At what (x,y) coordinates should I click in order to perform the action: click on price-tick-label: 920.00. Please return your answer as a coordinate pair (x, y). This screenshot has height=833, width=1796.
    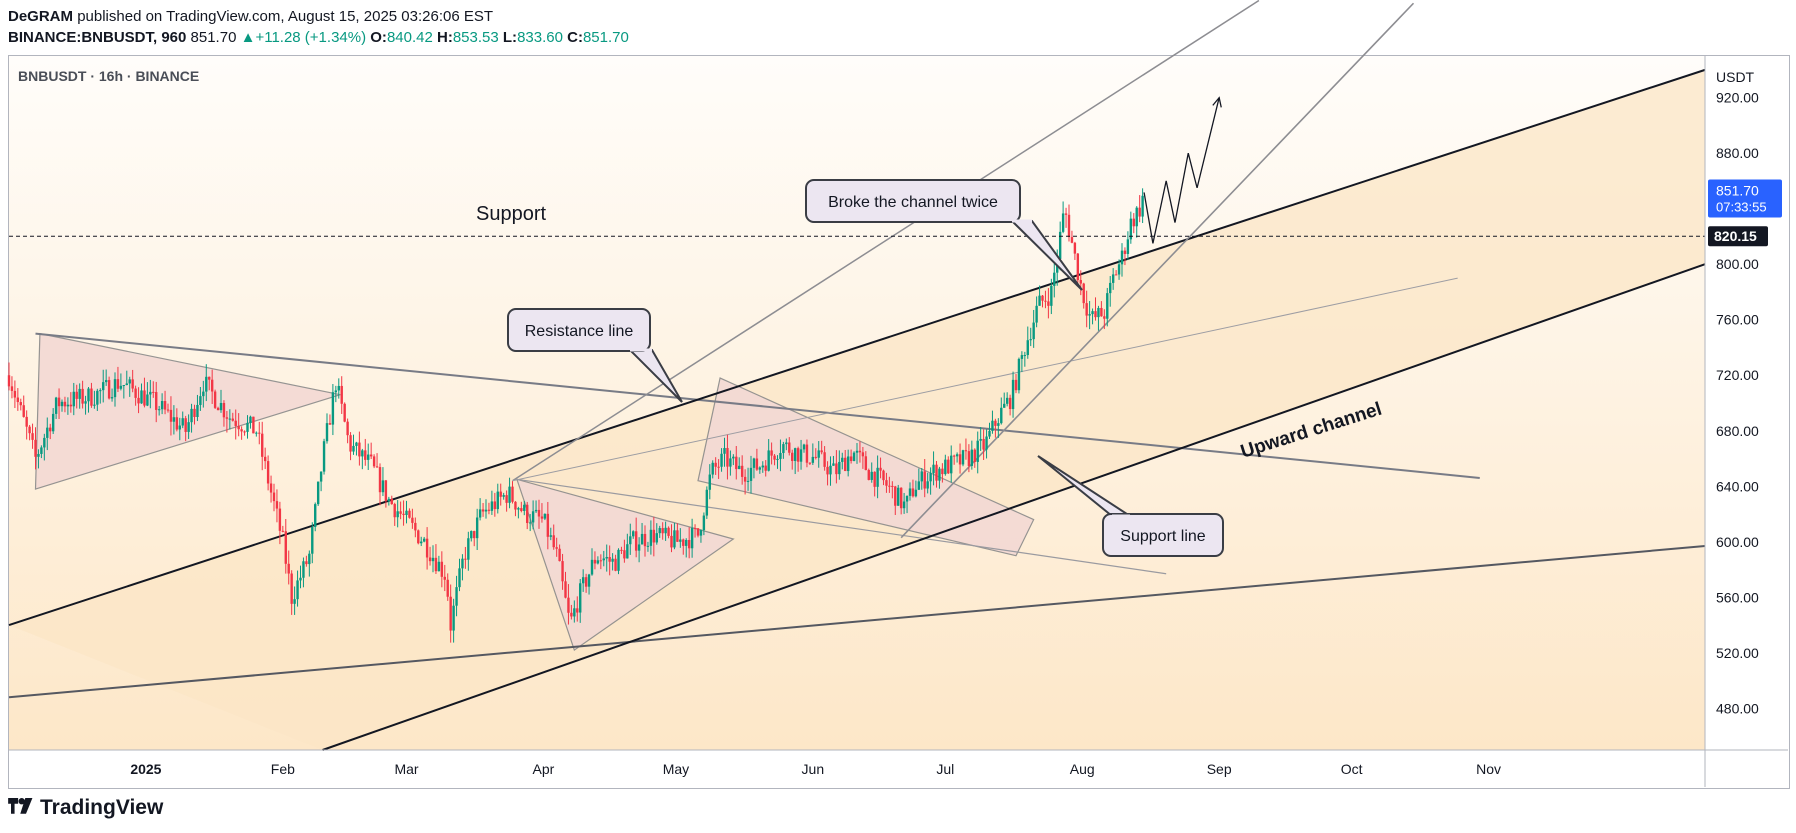
    Looking at the image, I should click on (1737, 98).